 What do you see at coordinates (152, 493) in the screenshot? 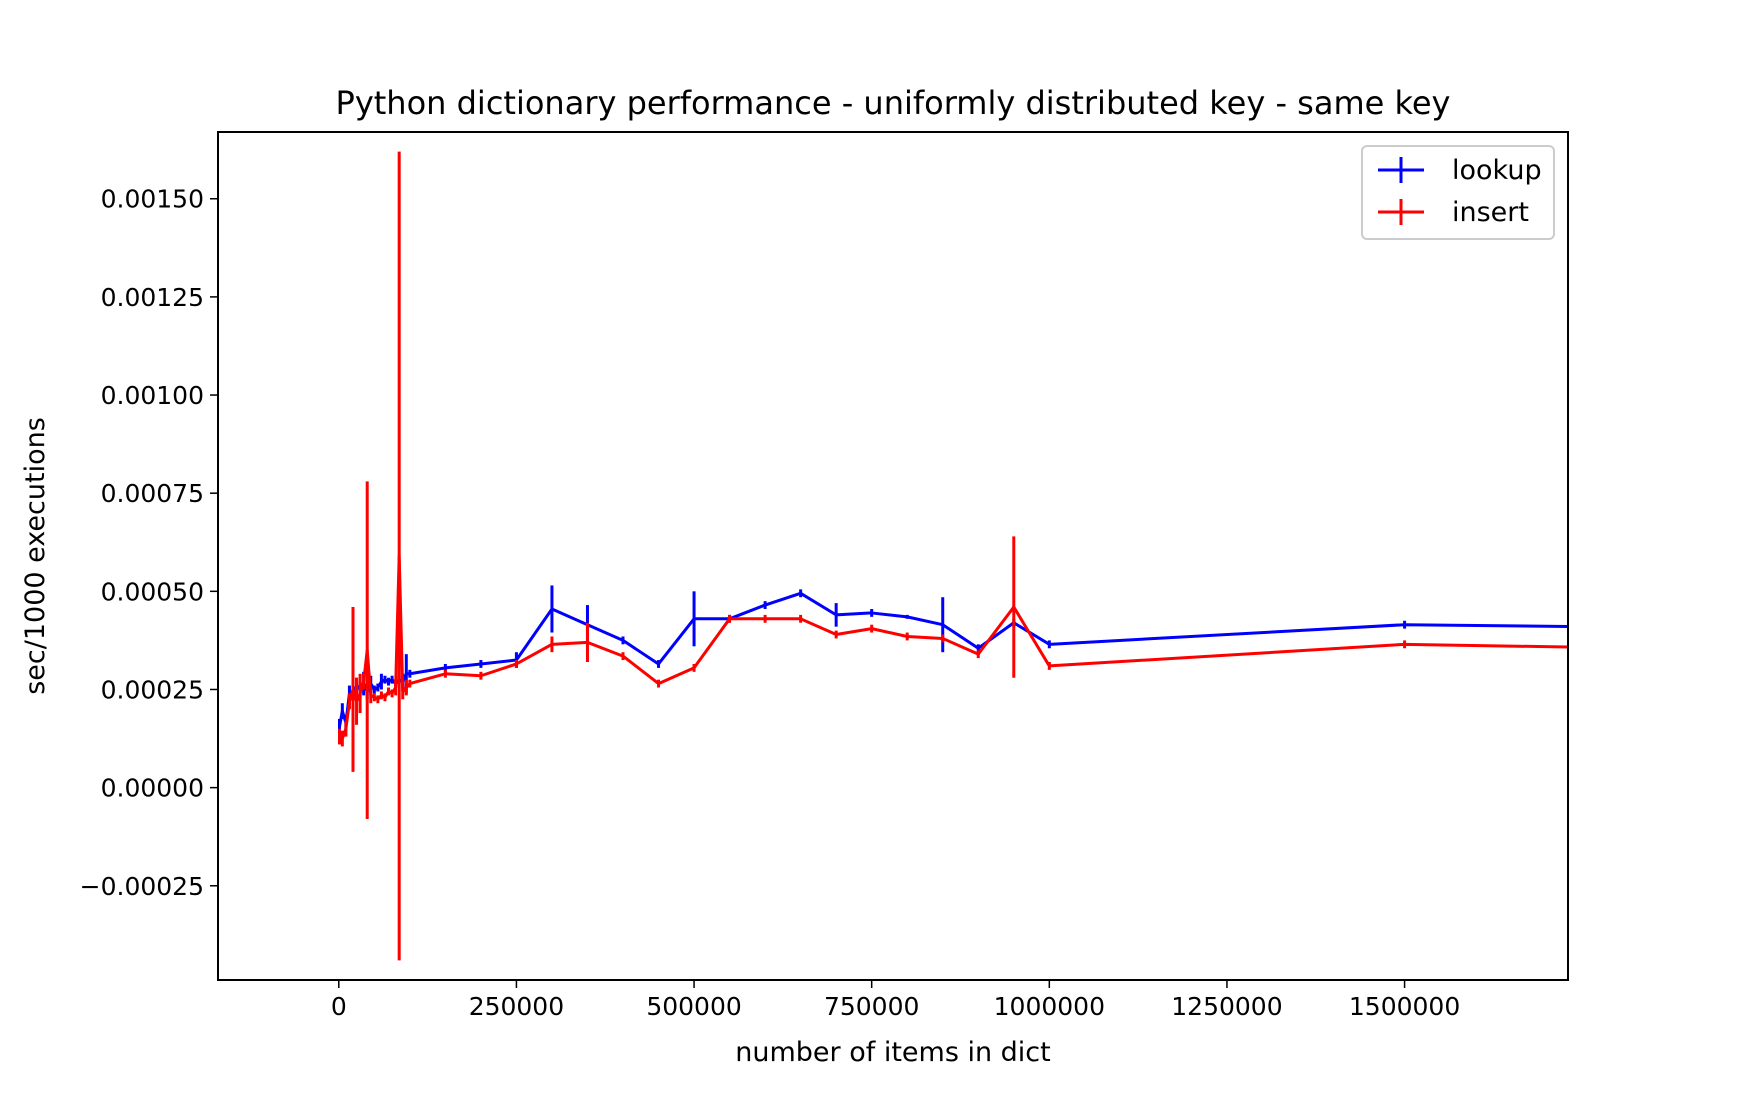
I see `y-tick-label: 0.00075` at bounding box center [152, 493].